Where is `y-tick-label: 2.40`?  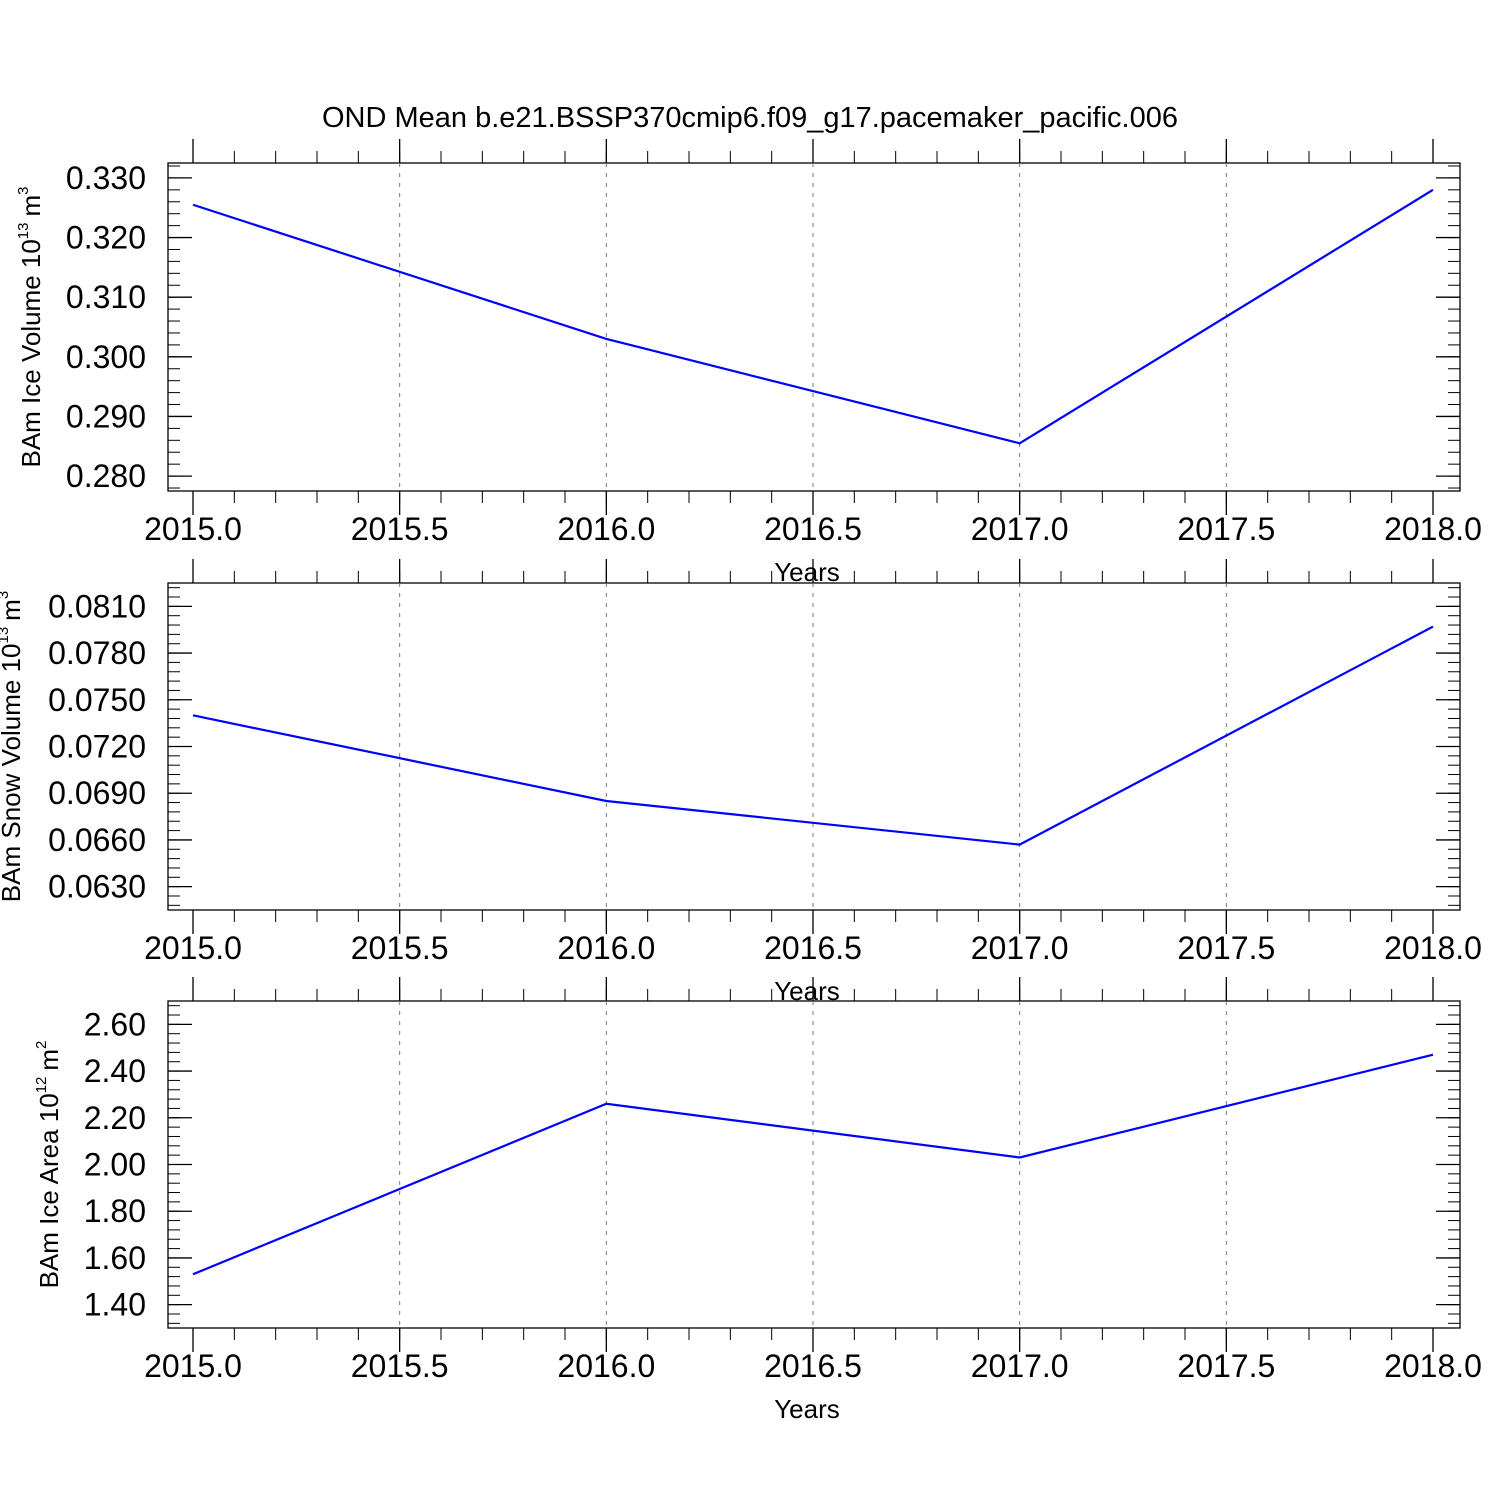 y-tick-label: 2.40 is located at coordinates (115, 1071).